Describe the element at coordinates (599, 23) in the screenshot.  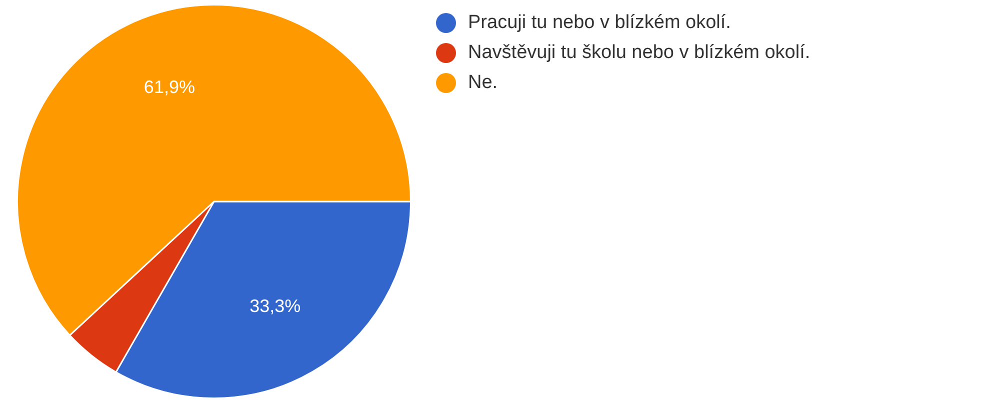
I see `legend-label: Pracuji tu nebo v blízkém okolí.` at that location.